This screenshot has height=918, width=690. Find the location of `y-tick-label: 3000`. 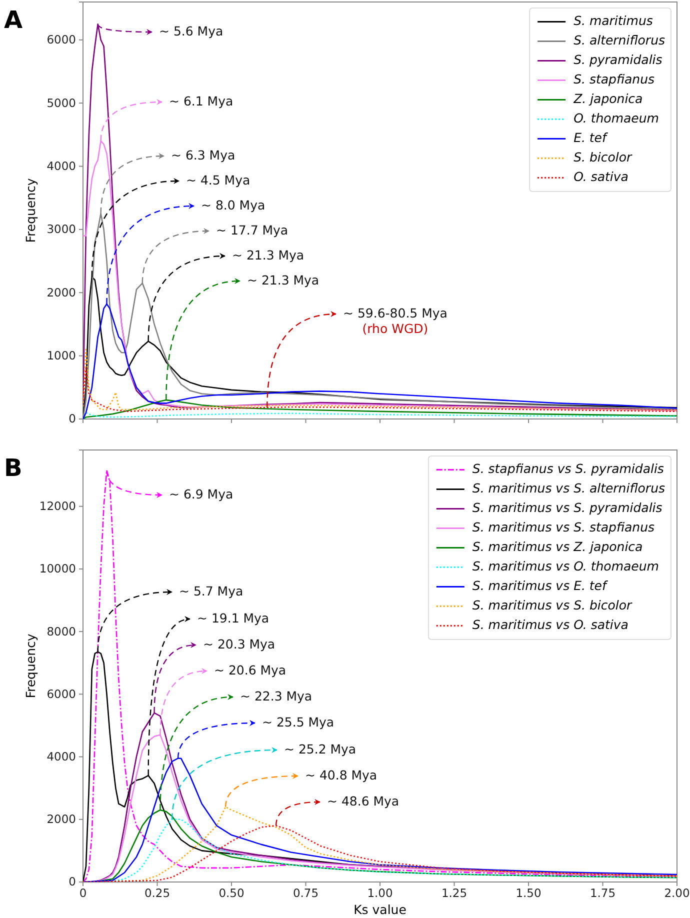

y-tick-label: 3000 is located at coordinates (61, 229).